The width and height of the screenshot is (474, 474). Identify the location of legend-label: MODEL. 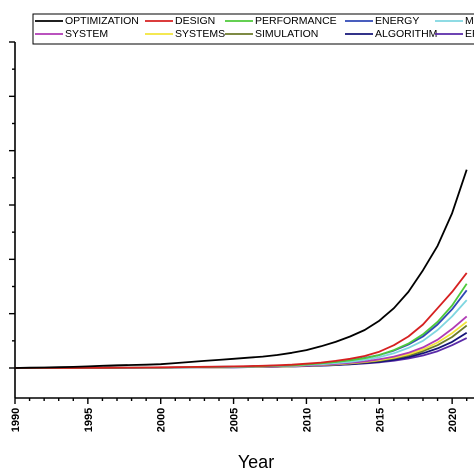
(469, 21).